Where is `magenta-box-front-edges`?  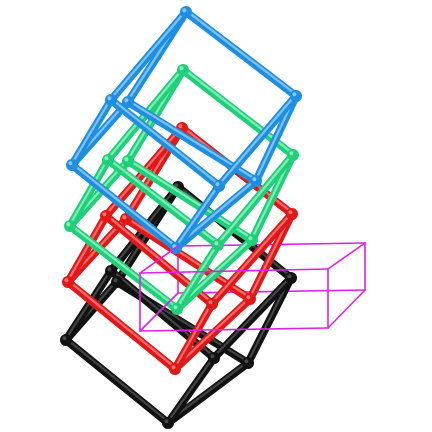
magenta-box-front-edges is located at coordinates (252, 287).